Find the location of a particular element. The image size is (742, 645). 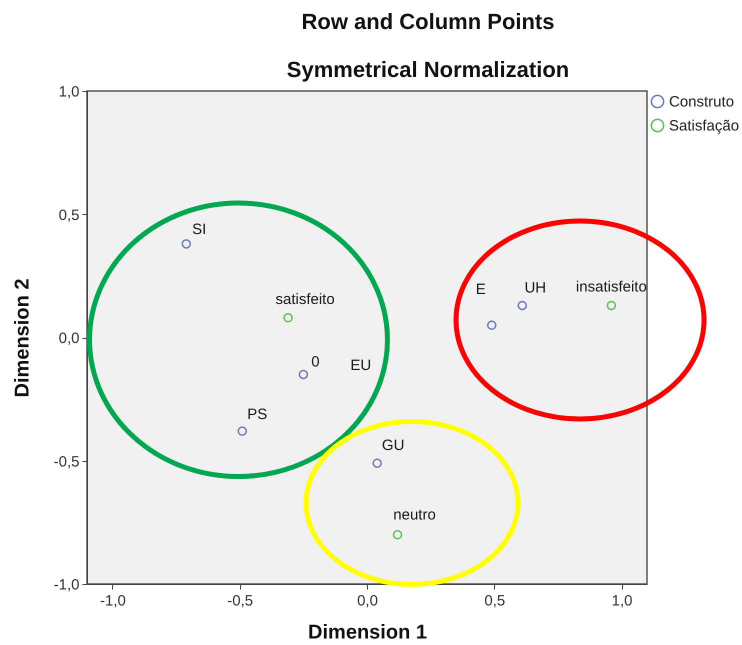

annotation: GU is located at coordinates (393, 445).